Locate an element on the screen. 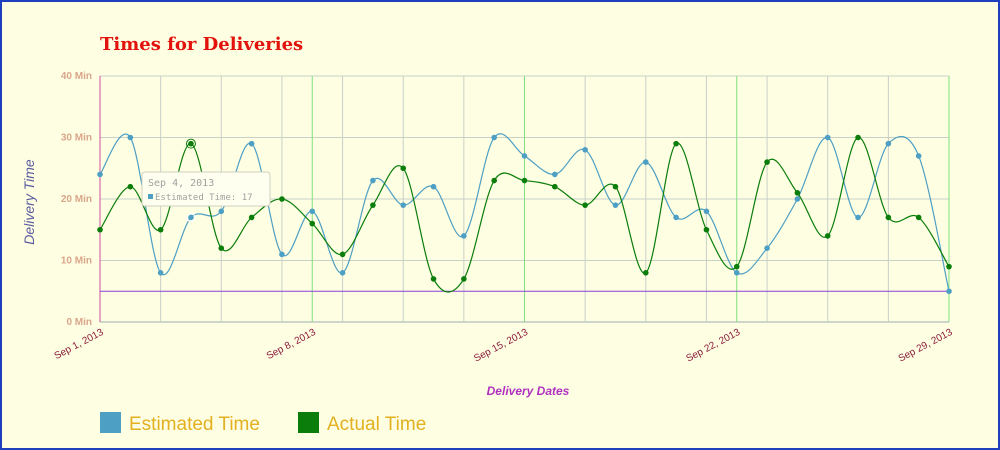 Image resolution: width=1000 pixels, height=450 pixels. legend-label-estimated: Estimated Time is located at coordinates (194, 424).